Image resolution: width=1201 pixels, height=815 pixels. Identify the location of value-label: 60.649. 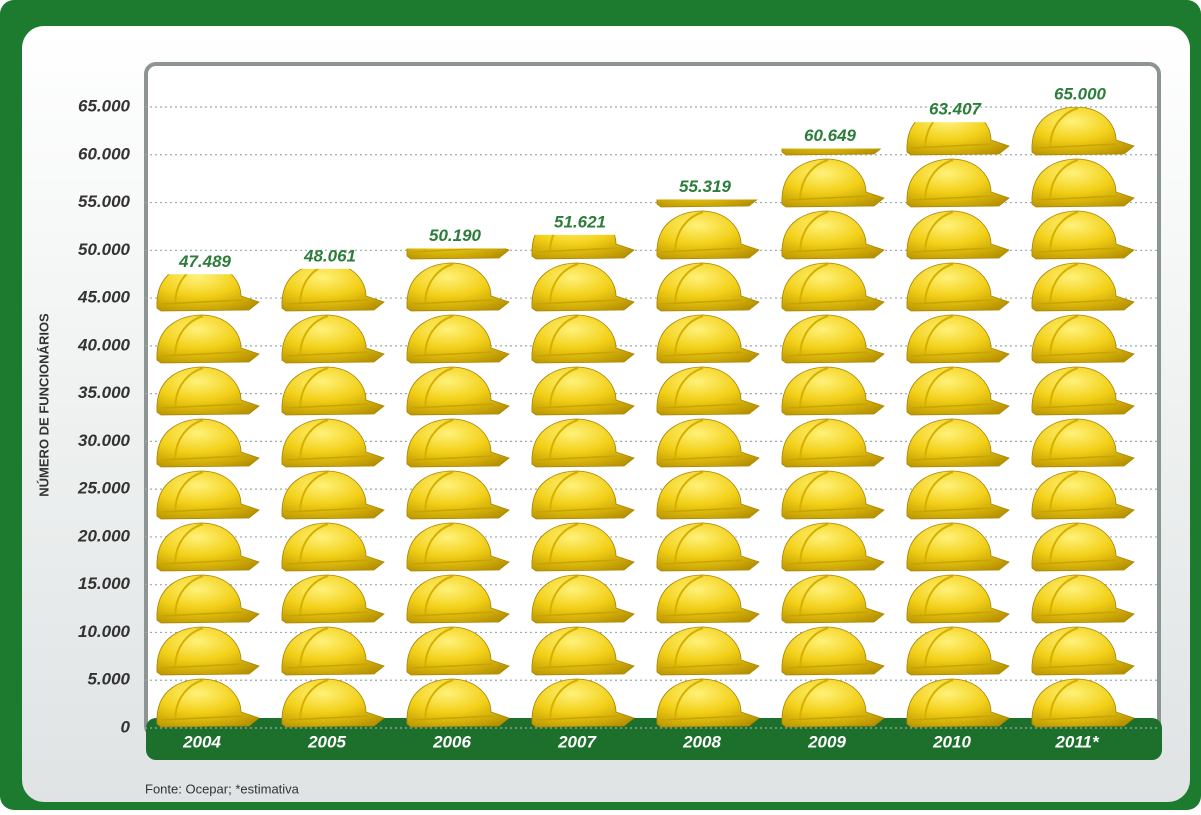
(830, 135).